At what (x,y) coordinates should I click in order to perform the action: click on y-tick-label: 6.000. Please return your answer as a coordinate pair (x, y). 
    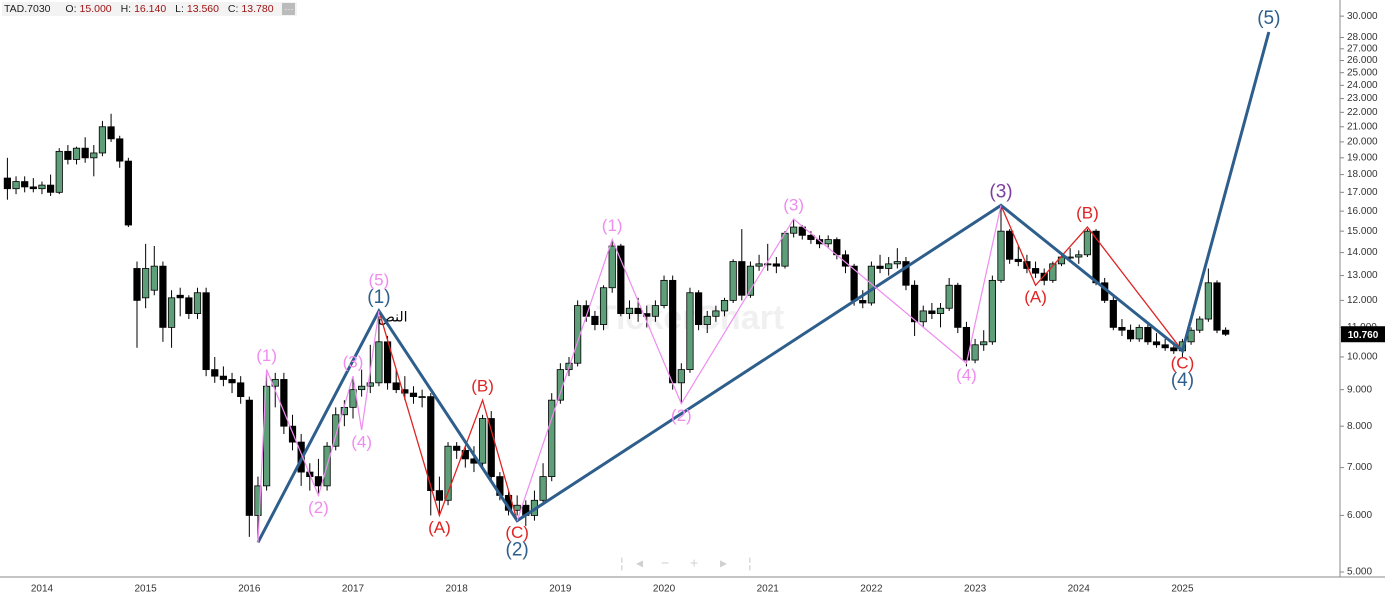
    Looking at the image, I should click on (1359, 515).